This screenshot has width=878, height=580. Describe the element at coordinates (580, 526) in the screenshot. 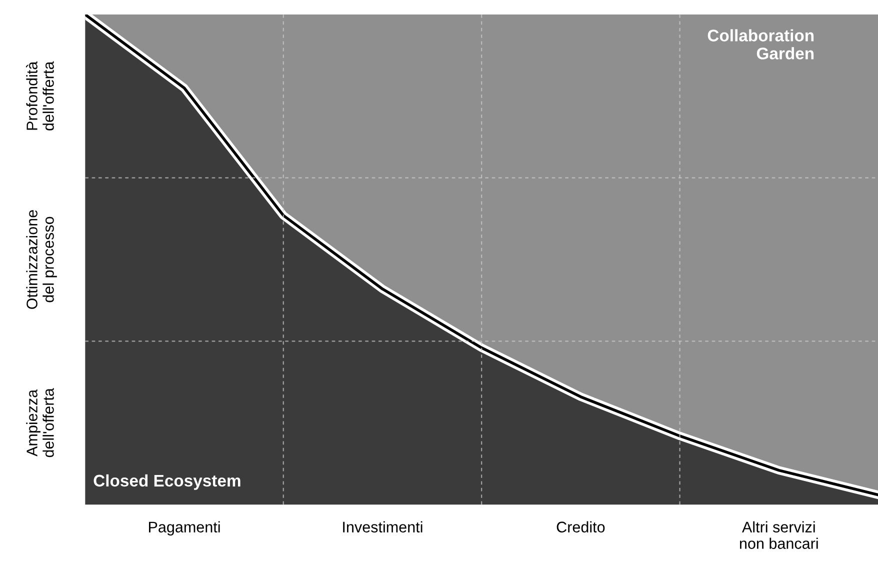

I see `x-tick-label: Credito` at that location.